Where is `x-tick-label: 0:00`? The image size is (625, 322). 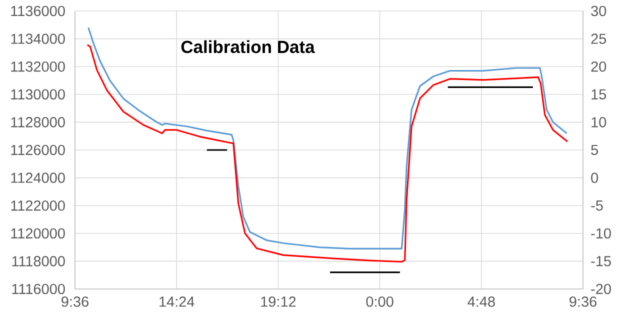 x-tick-label: 0:00 is located at coordinates (380, 301).